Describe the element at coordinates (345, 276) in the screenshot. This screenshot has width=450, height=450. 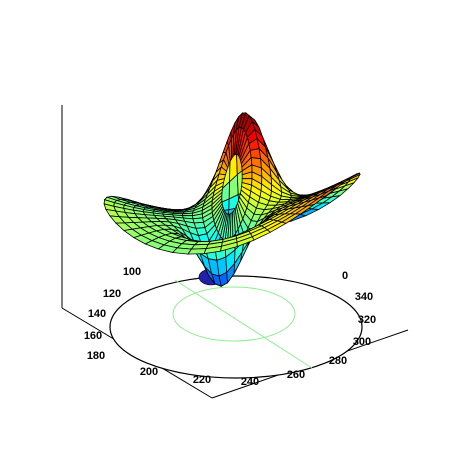
I see `theta-tick-label: 0` at that location.